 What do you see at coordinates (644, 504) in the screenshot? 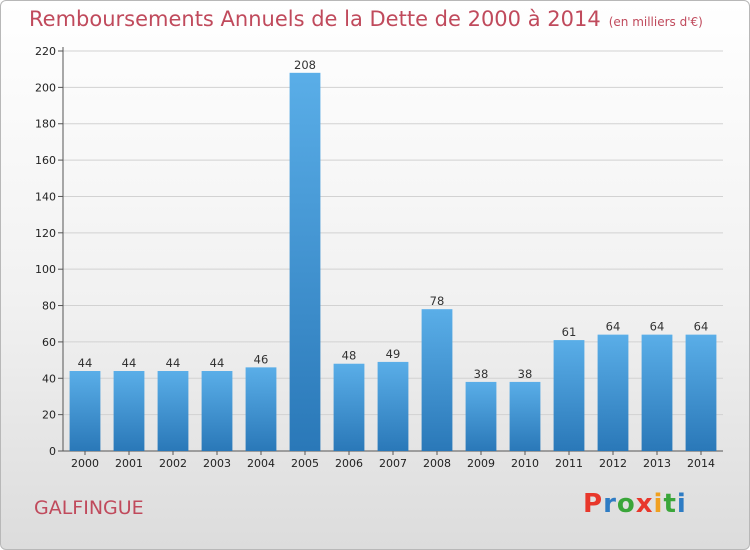
I see `logo-letter: x` at bounding box center [644, 504].